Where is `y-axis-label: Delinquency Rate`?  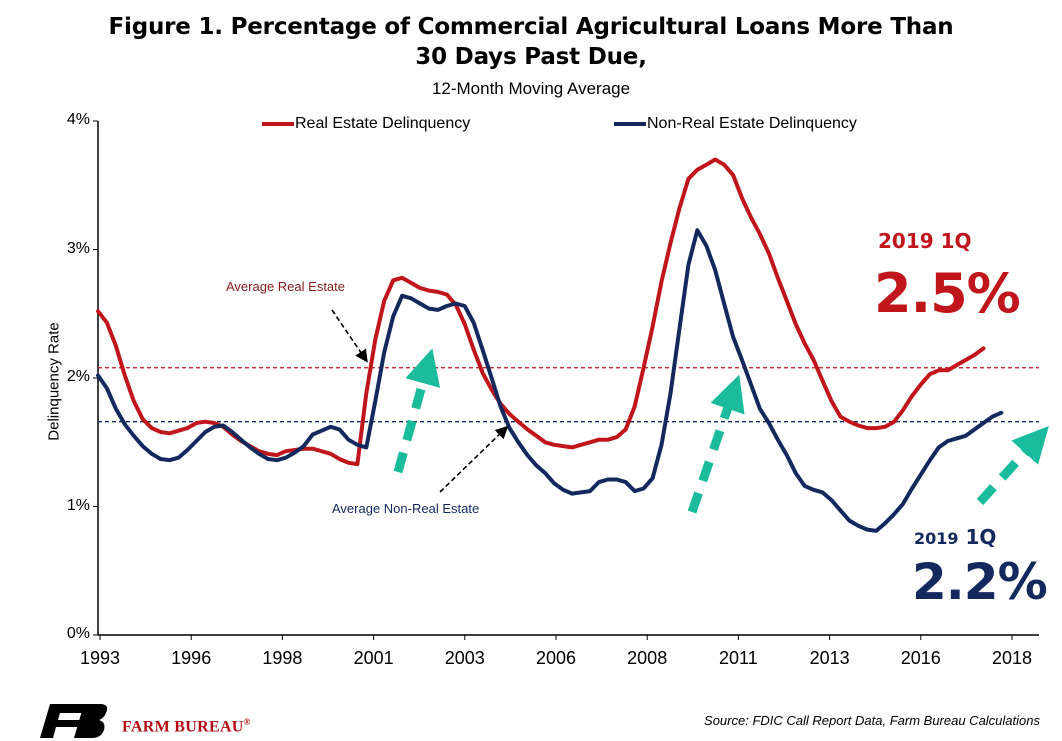 y-axis-label: Delinquency Rate is located at coordinates (54, 381).